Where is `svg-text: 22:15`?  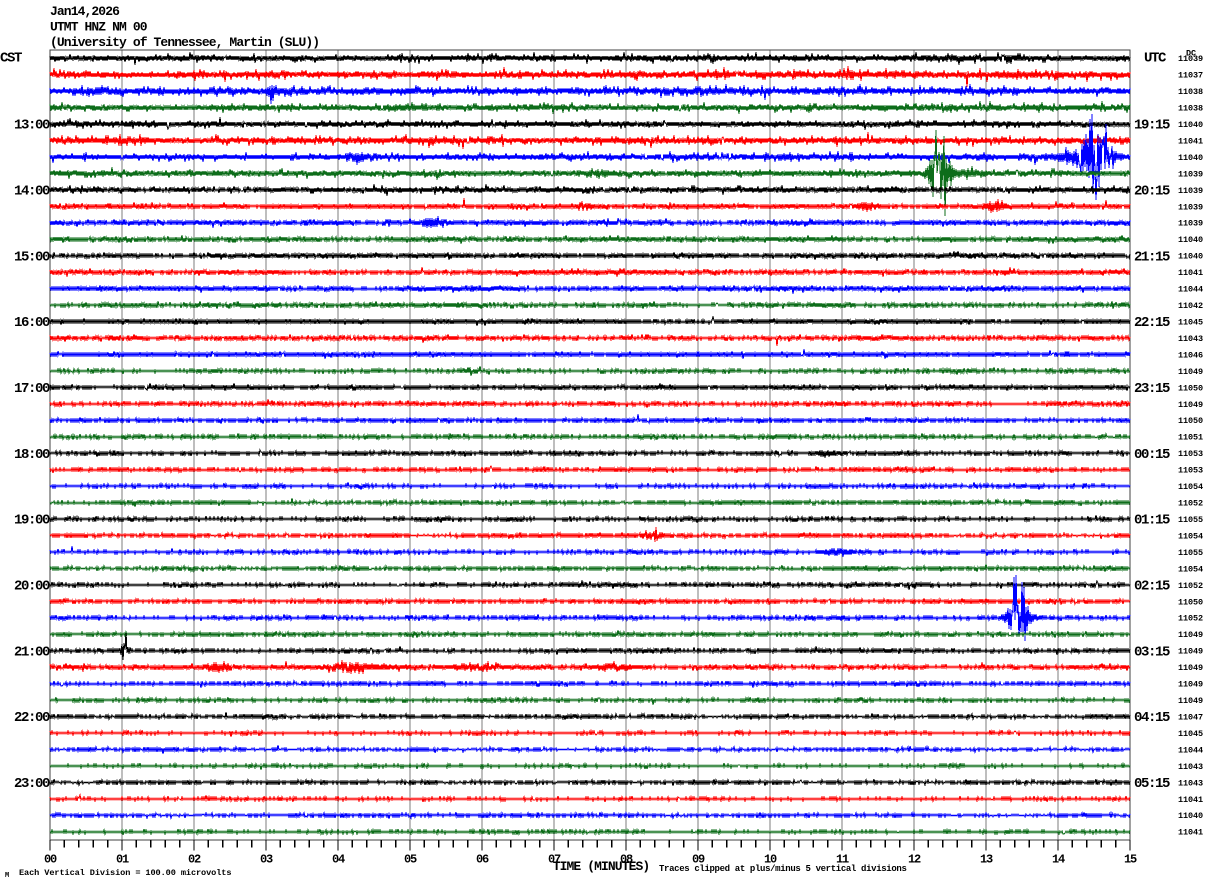
svg-text: 22:15 is located at coordinates (1152, 323).